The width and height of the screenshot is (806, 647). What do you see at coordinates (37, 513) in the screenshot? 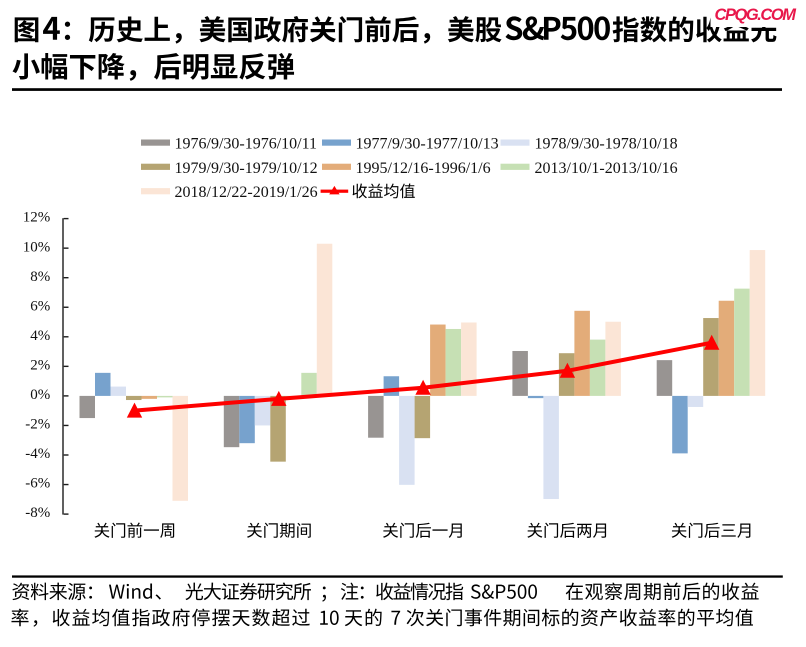
I see `svg-text: -8%` at bounding box center [37, 513].